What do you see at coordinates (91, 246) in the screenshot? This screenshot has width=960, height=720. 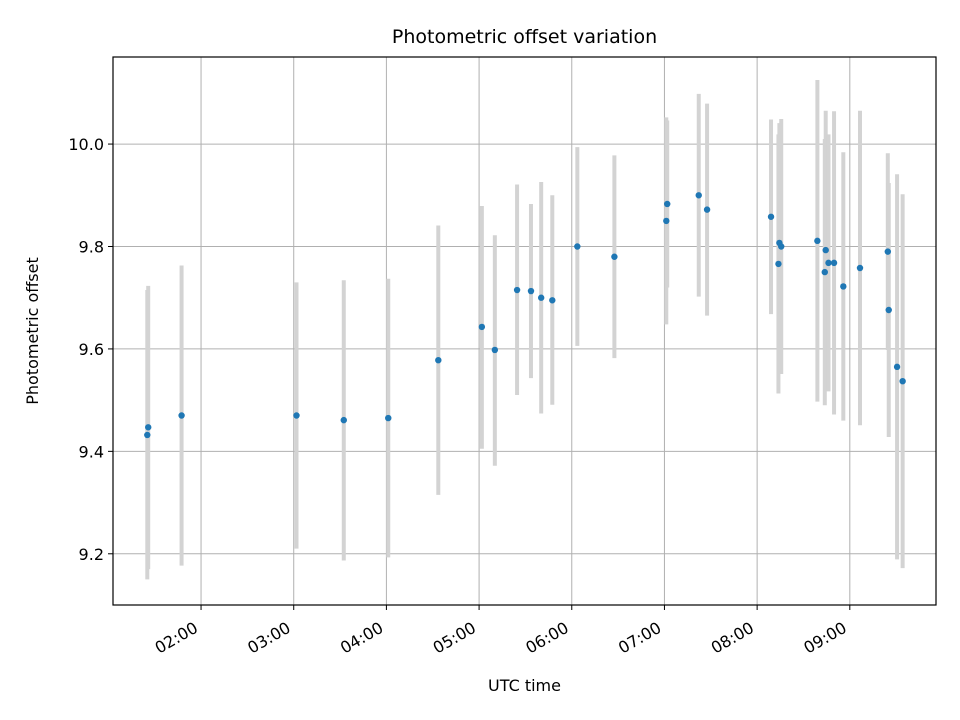 I see `y-tick-label: 9.8` at bounding box center [91, 246].